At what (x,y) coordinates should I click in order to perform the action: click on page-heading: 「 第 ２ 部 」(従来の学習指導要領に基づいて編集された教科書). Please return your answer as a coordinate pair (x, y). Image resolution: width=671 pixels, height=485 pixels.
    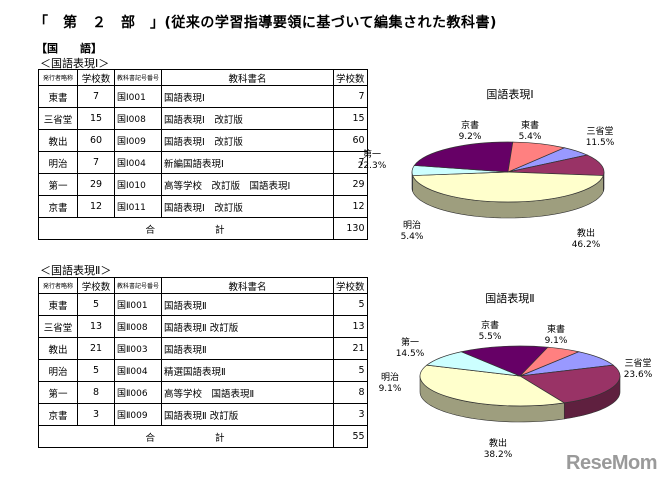
    Looking at the image, I should click on (265, 23).